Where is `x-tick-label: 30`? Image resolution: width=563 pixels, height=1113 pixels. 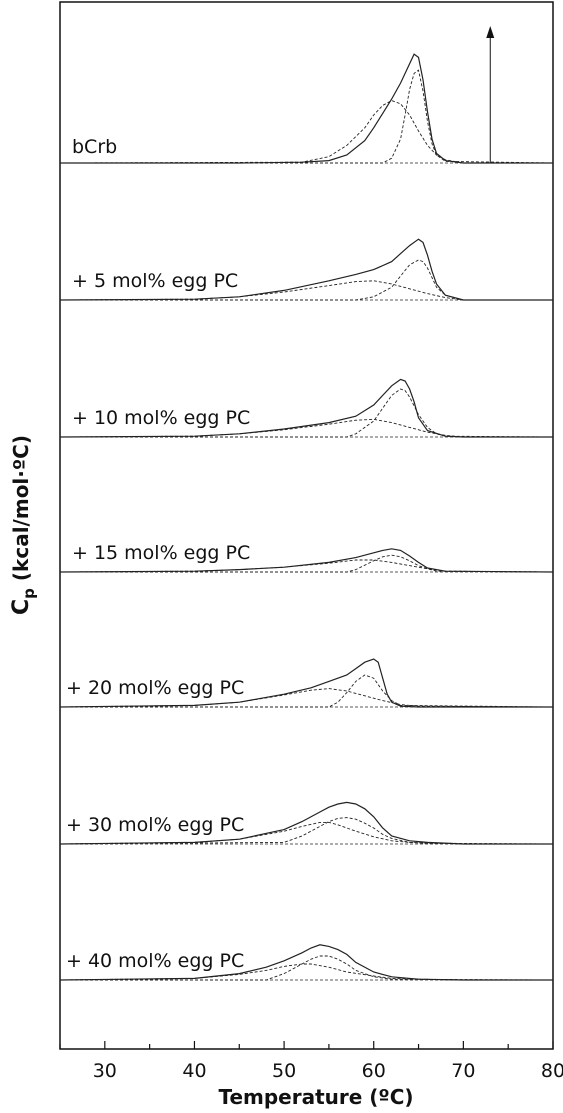
x-tick-label: 30 is located at coordinates (105, 1071).